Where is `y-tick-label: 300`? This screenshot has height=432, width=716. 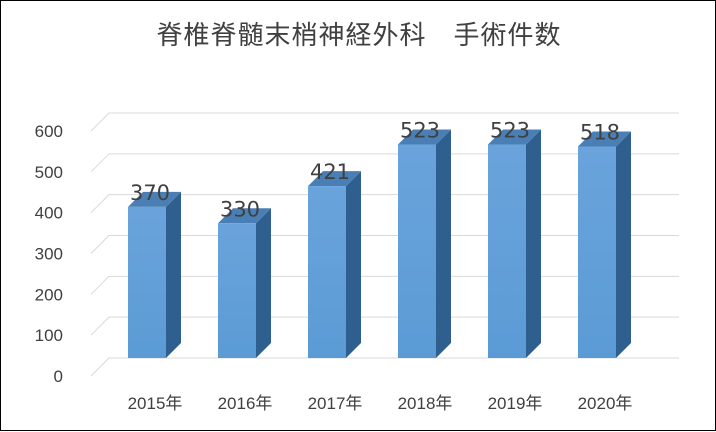 y-tick-label: 300 is located at coordinates (49, 254).